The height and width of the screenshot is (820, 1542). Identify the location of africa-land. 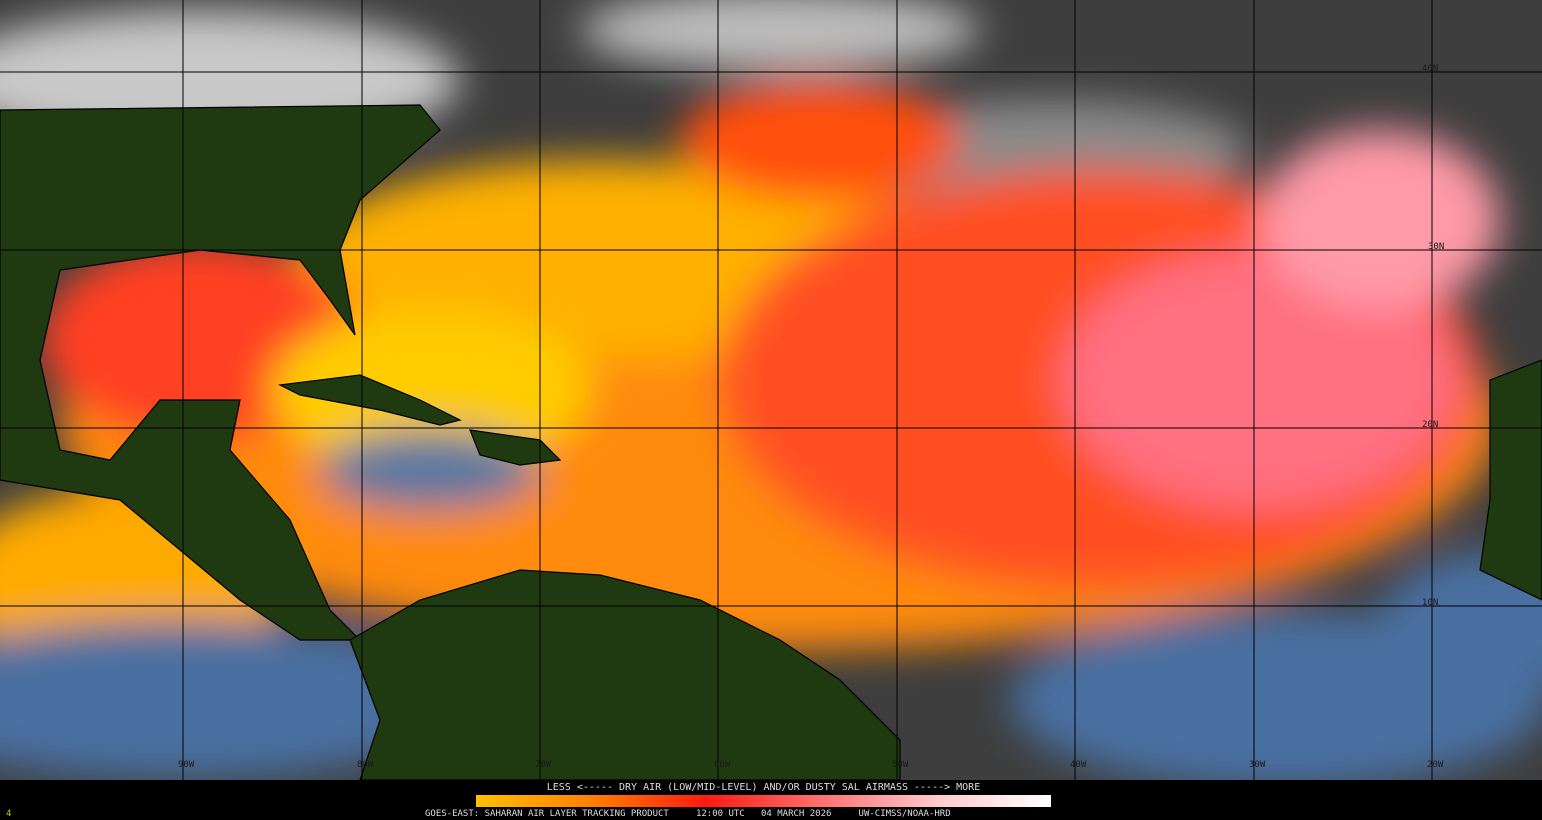
(1510, 480).